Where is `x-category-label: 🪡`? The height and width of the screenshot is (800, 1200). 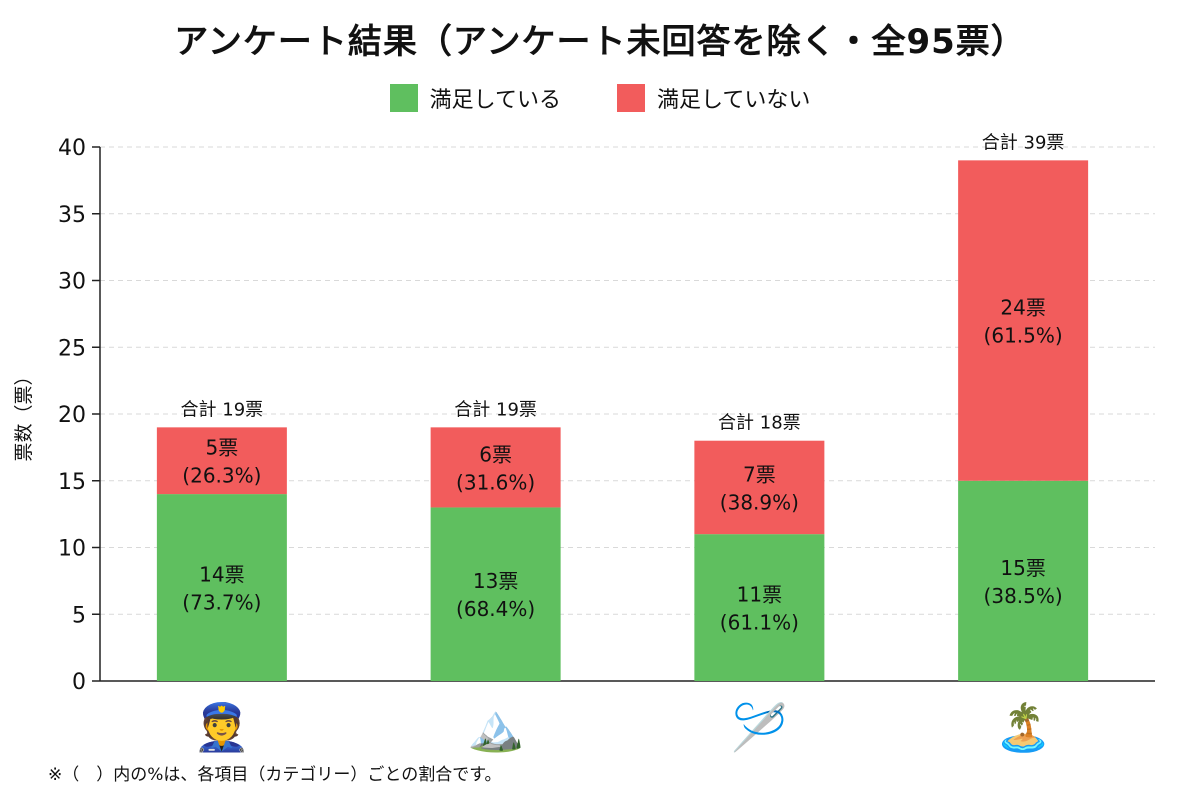
x-category-label: 🪡 is located at coordinates (759, 727).